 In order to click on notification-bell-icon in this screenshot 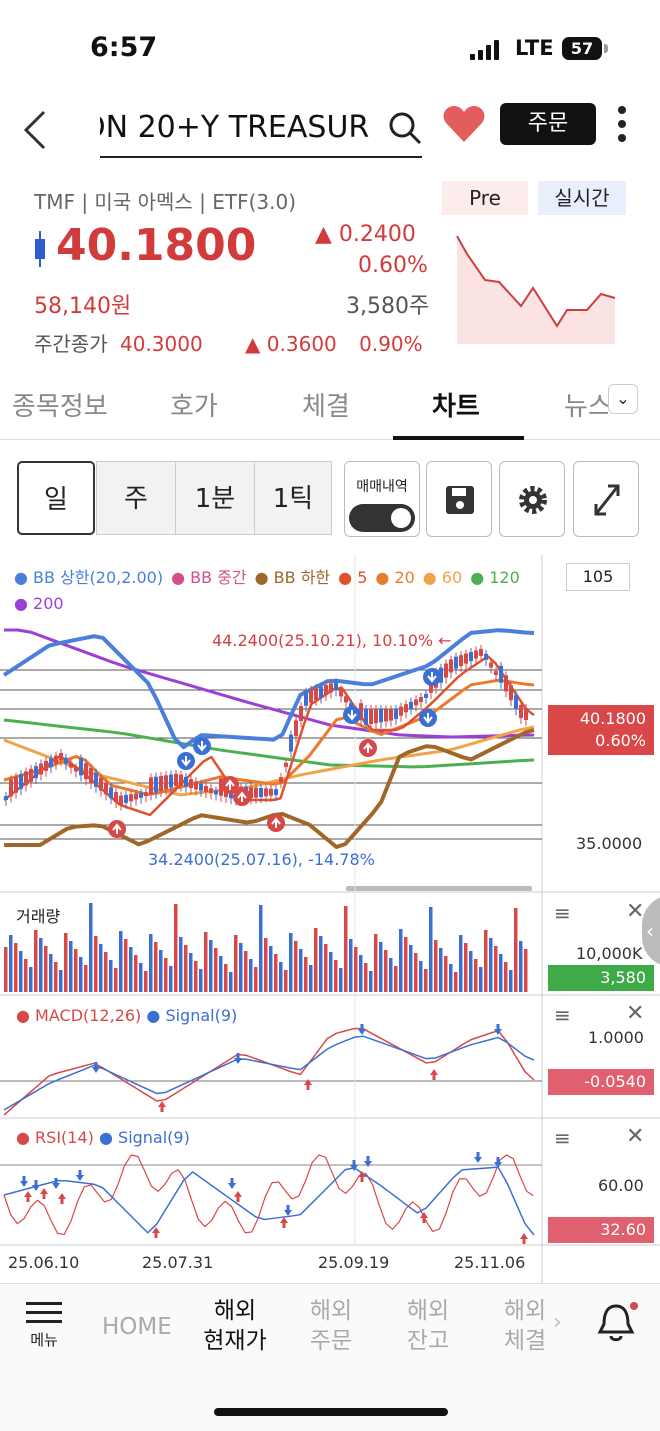, I will do `click(617, 1325)`.